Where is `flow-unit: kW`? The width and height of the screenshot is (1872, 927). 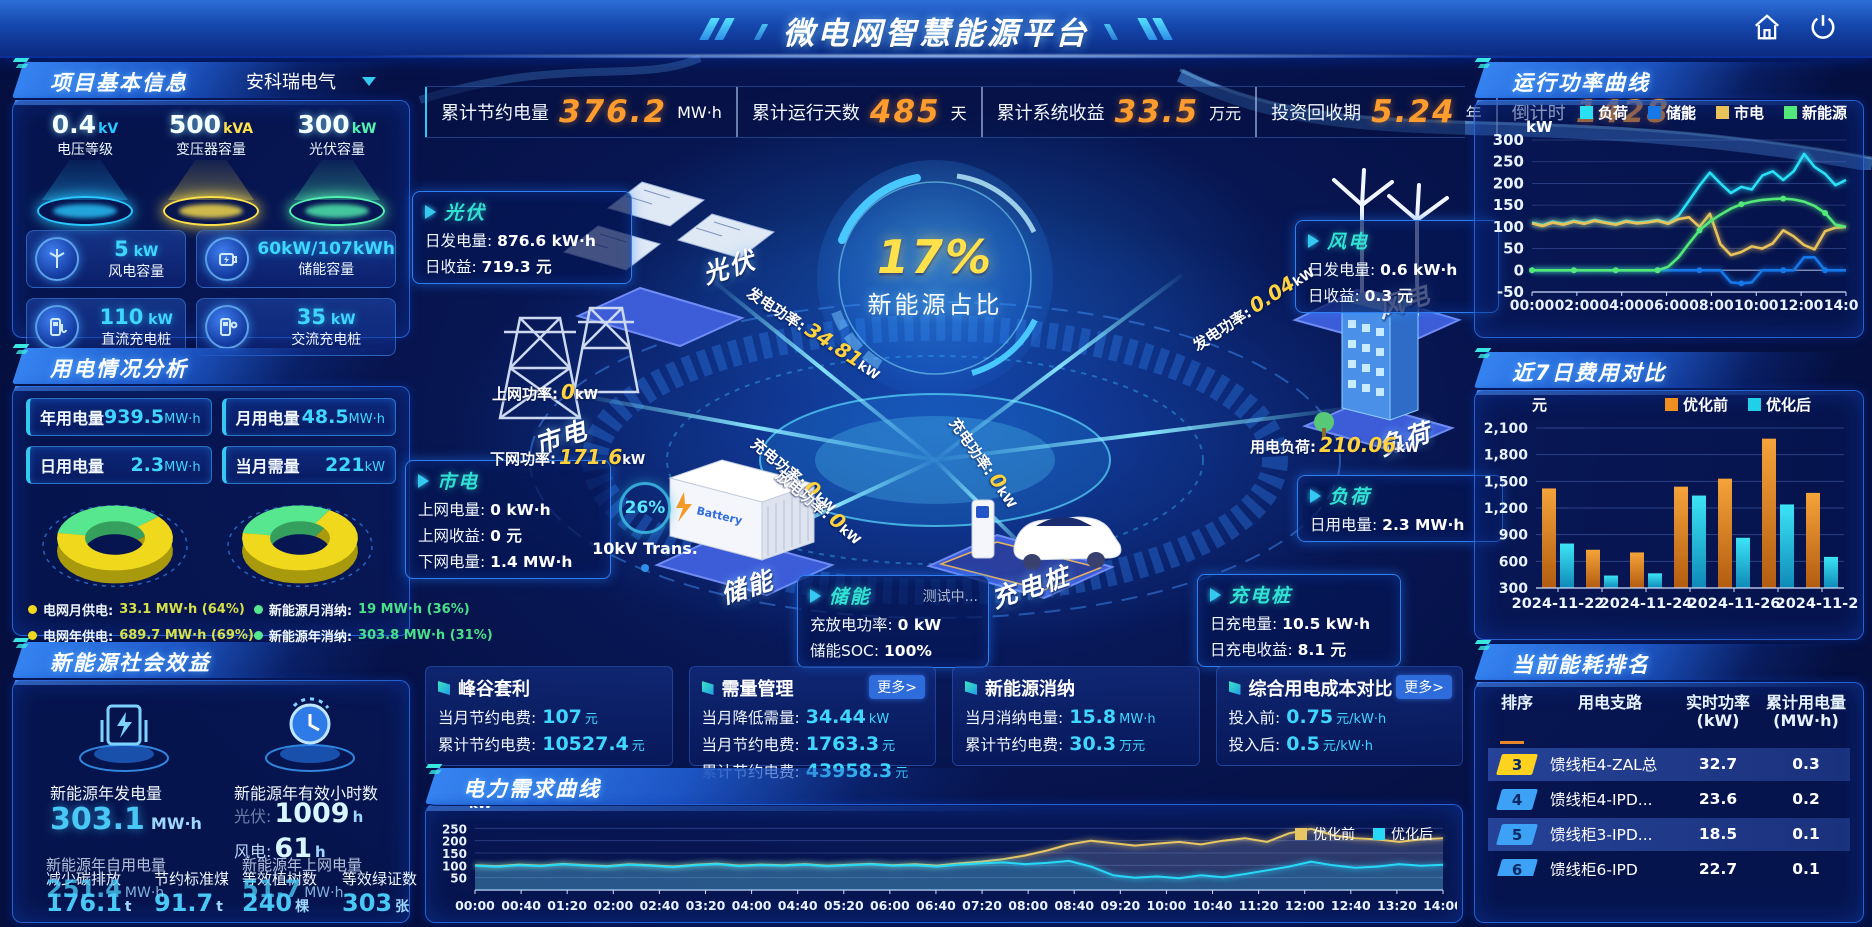
flow-unit: kW is located at coordinates (586, 395).